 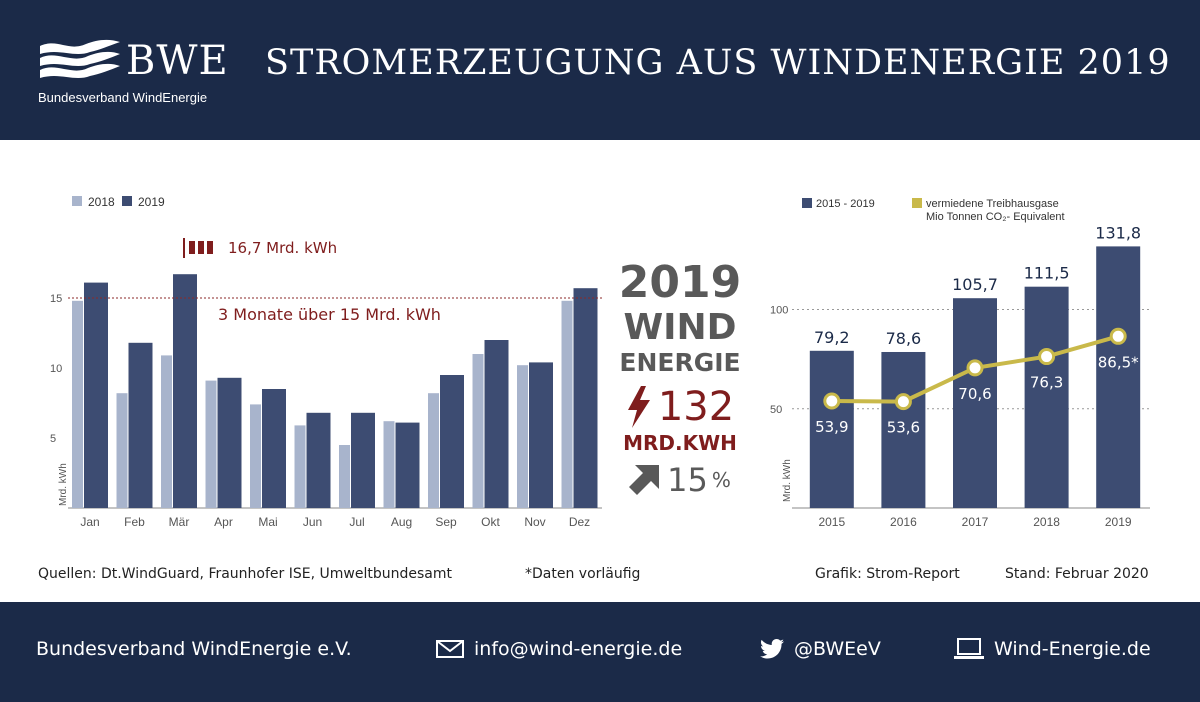 What do you see at coordinates (446, 522) in the screenshot?
I see `x-tick-label: Sep` at bounding box center [446, 522].